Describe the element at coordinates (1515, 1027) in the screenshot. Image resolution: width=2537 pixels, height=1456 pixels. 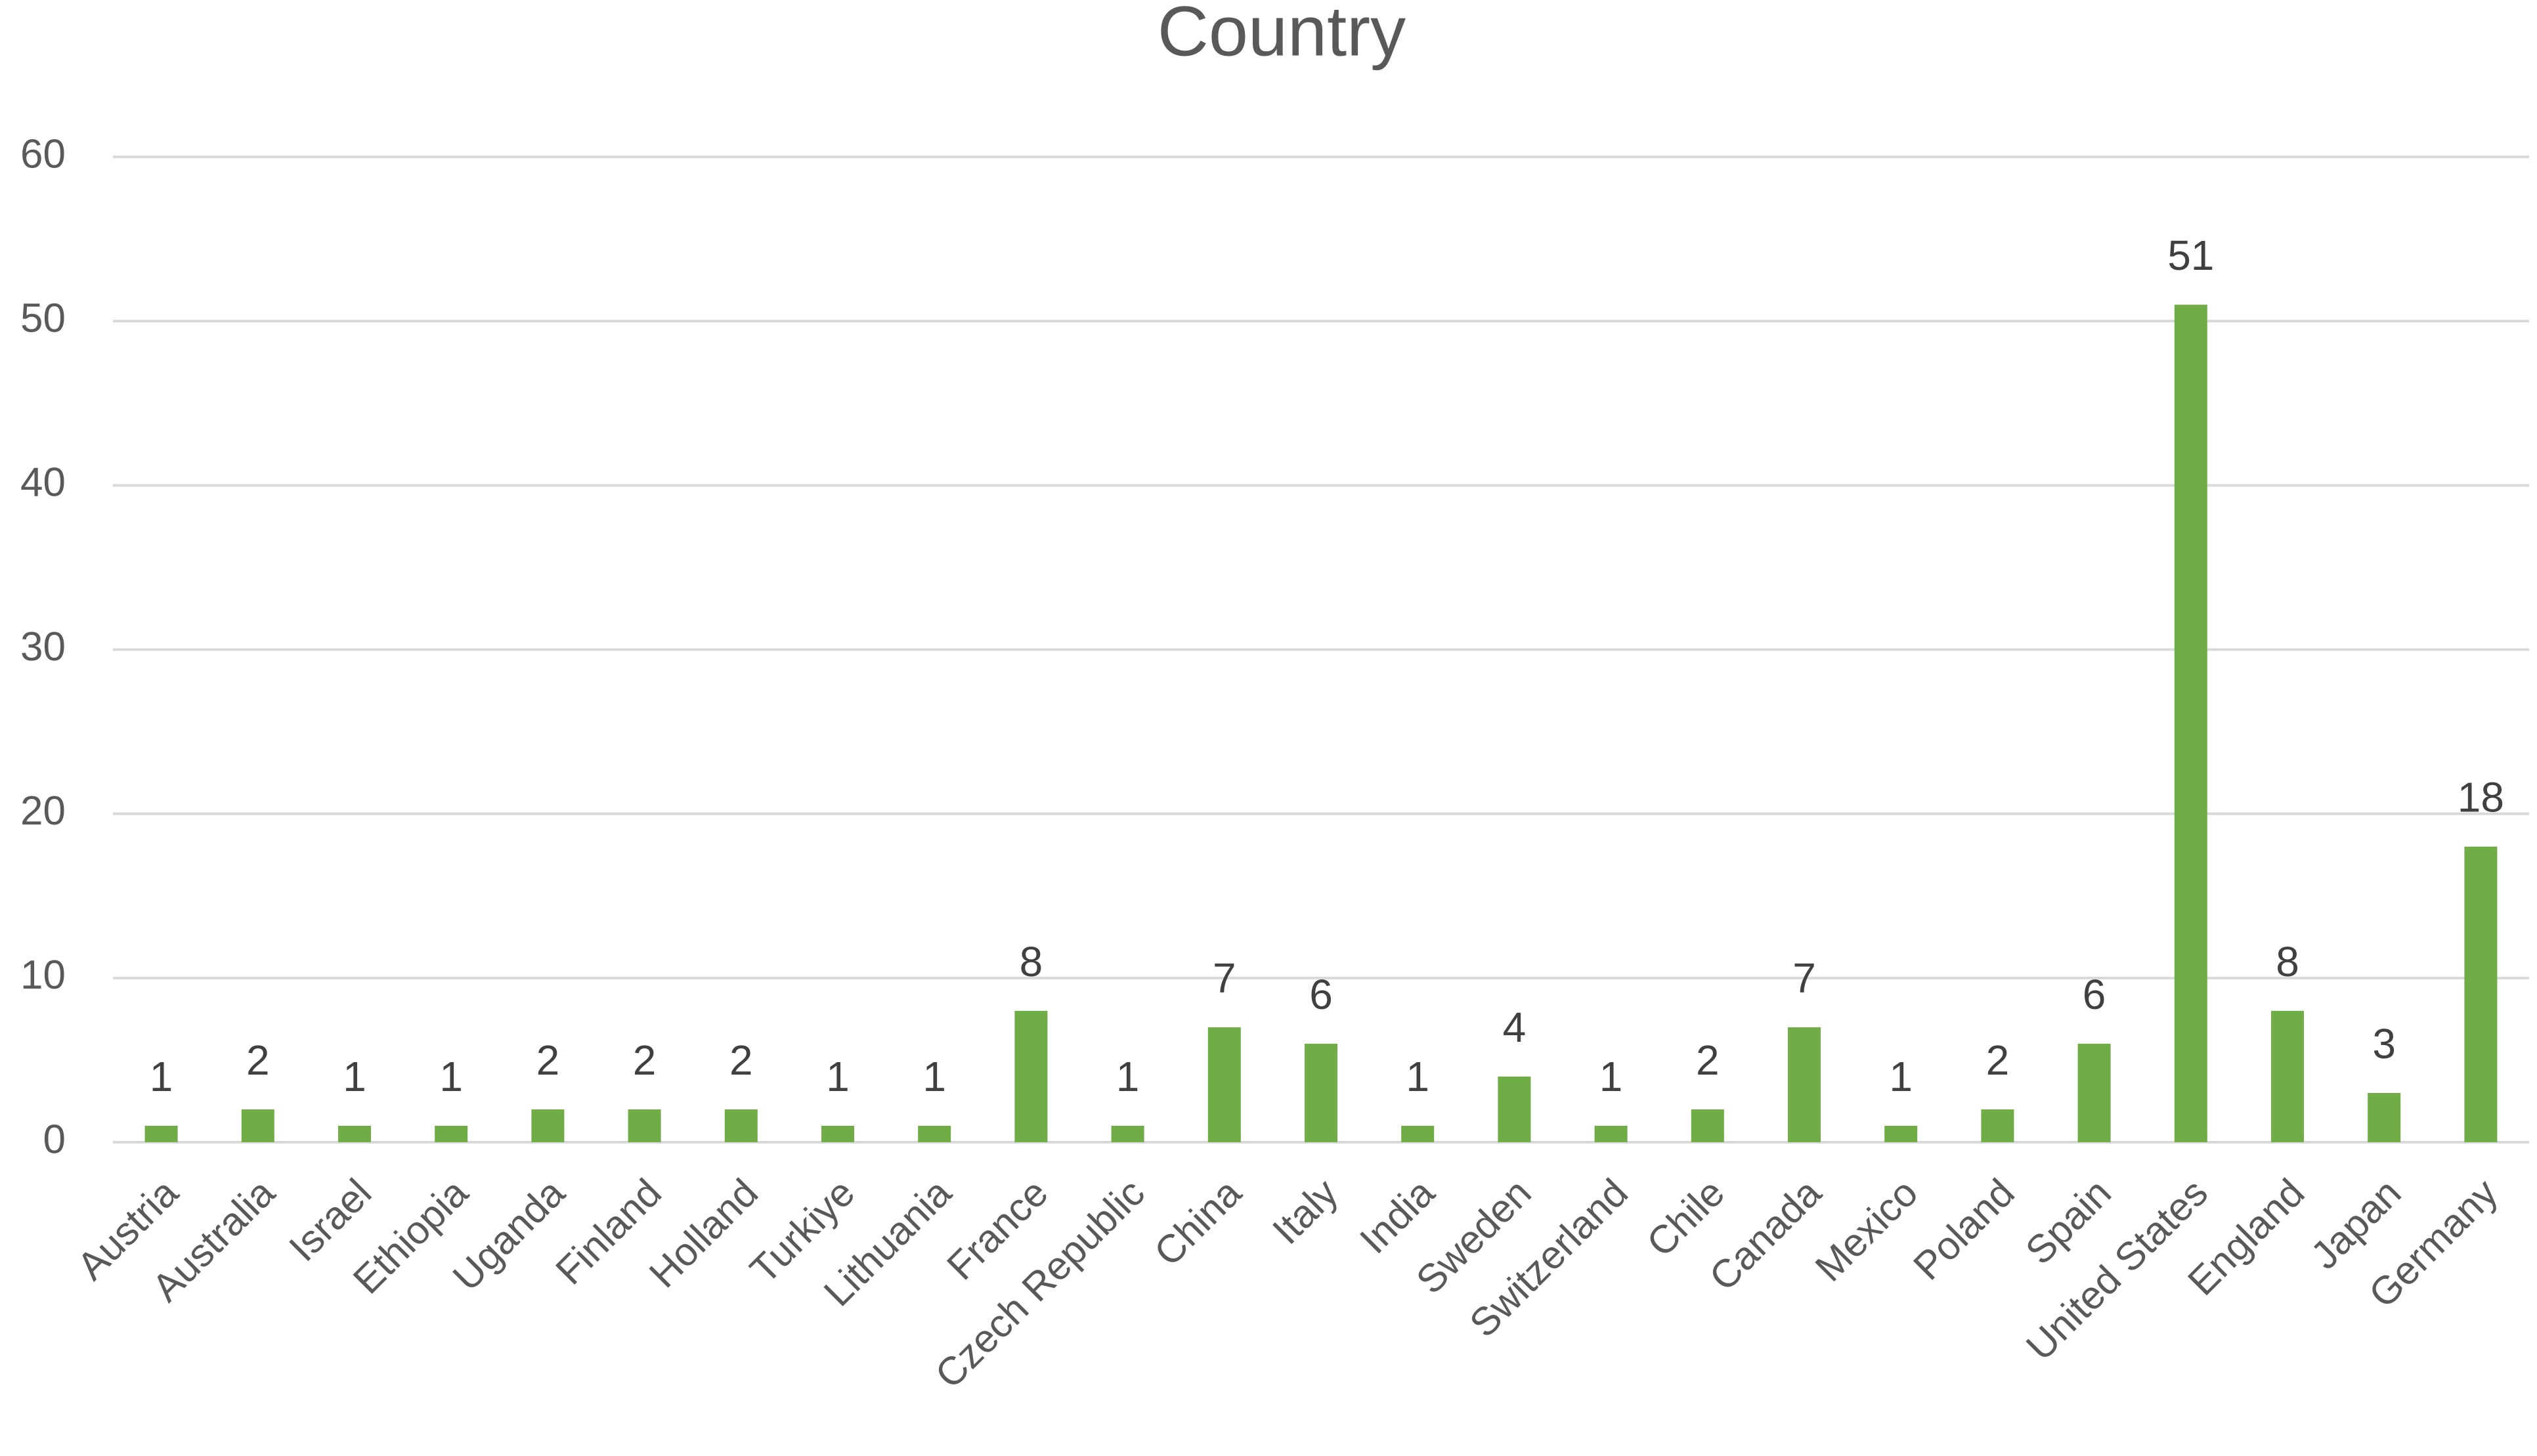
I see `data-label: 4` at that location.